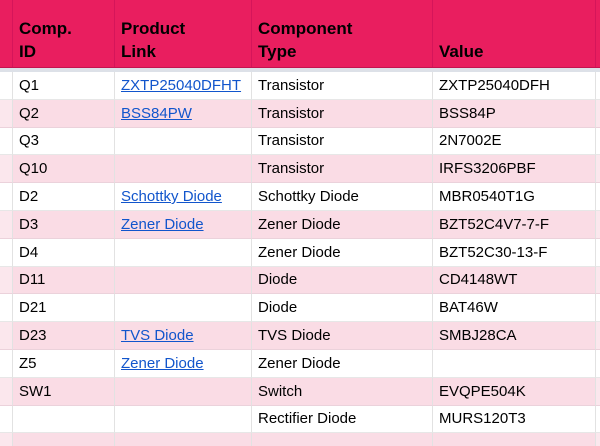  Describe the element at coordinates (64, 113) in the screenshot. I see `cell-comp-id: Q2` at that location.